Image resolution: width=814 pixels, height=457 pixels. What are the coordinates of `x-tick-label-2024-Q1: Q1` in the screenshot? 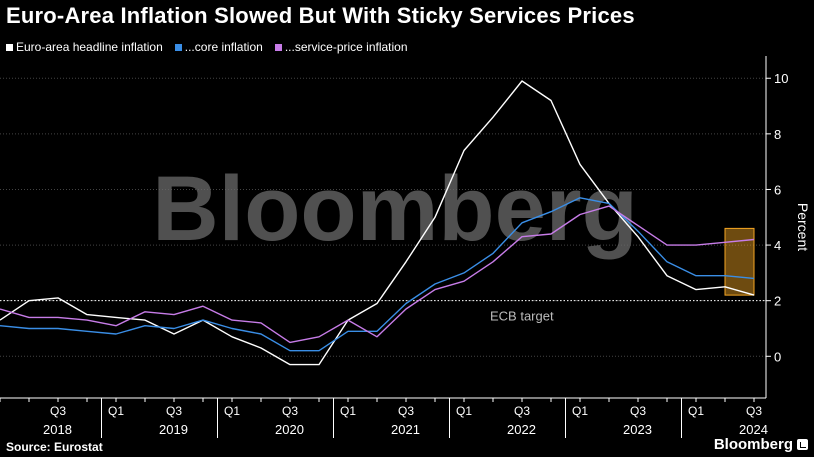 It's located at (696, 411).